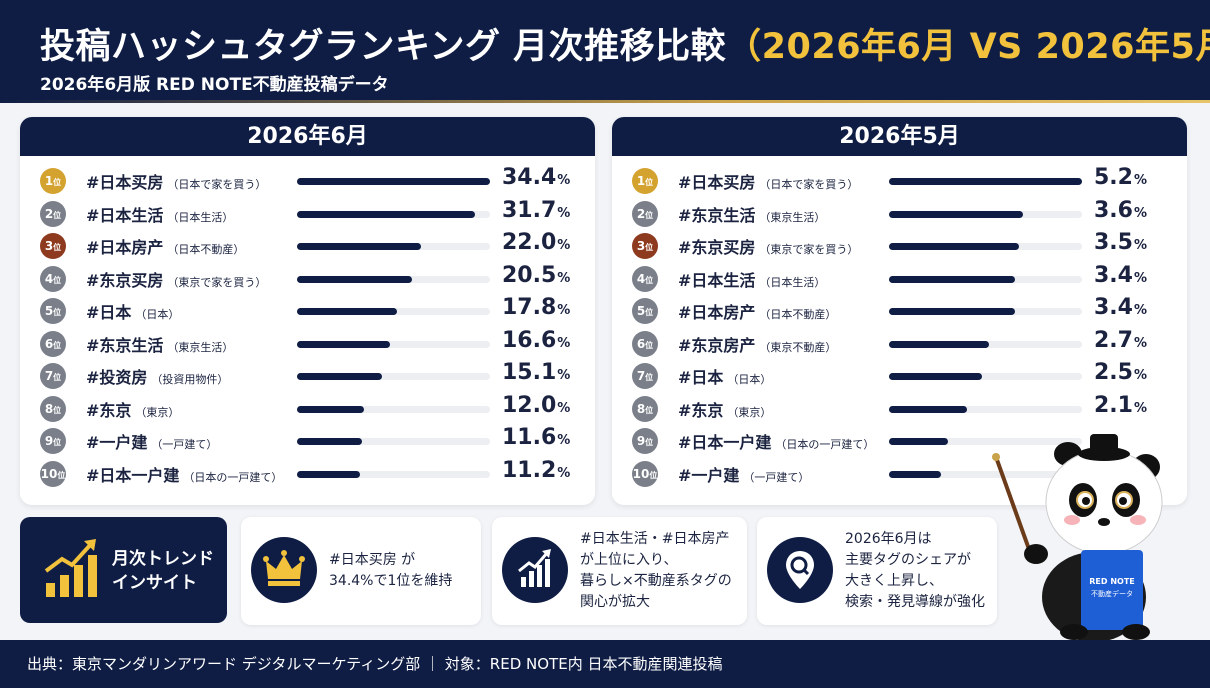 This screenshot has height=688, width=1210. What do you see at coordinates (157, 412) in the screenshot?
I see `hashtag-translation: （東京）` at bounding box center [157, 412].